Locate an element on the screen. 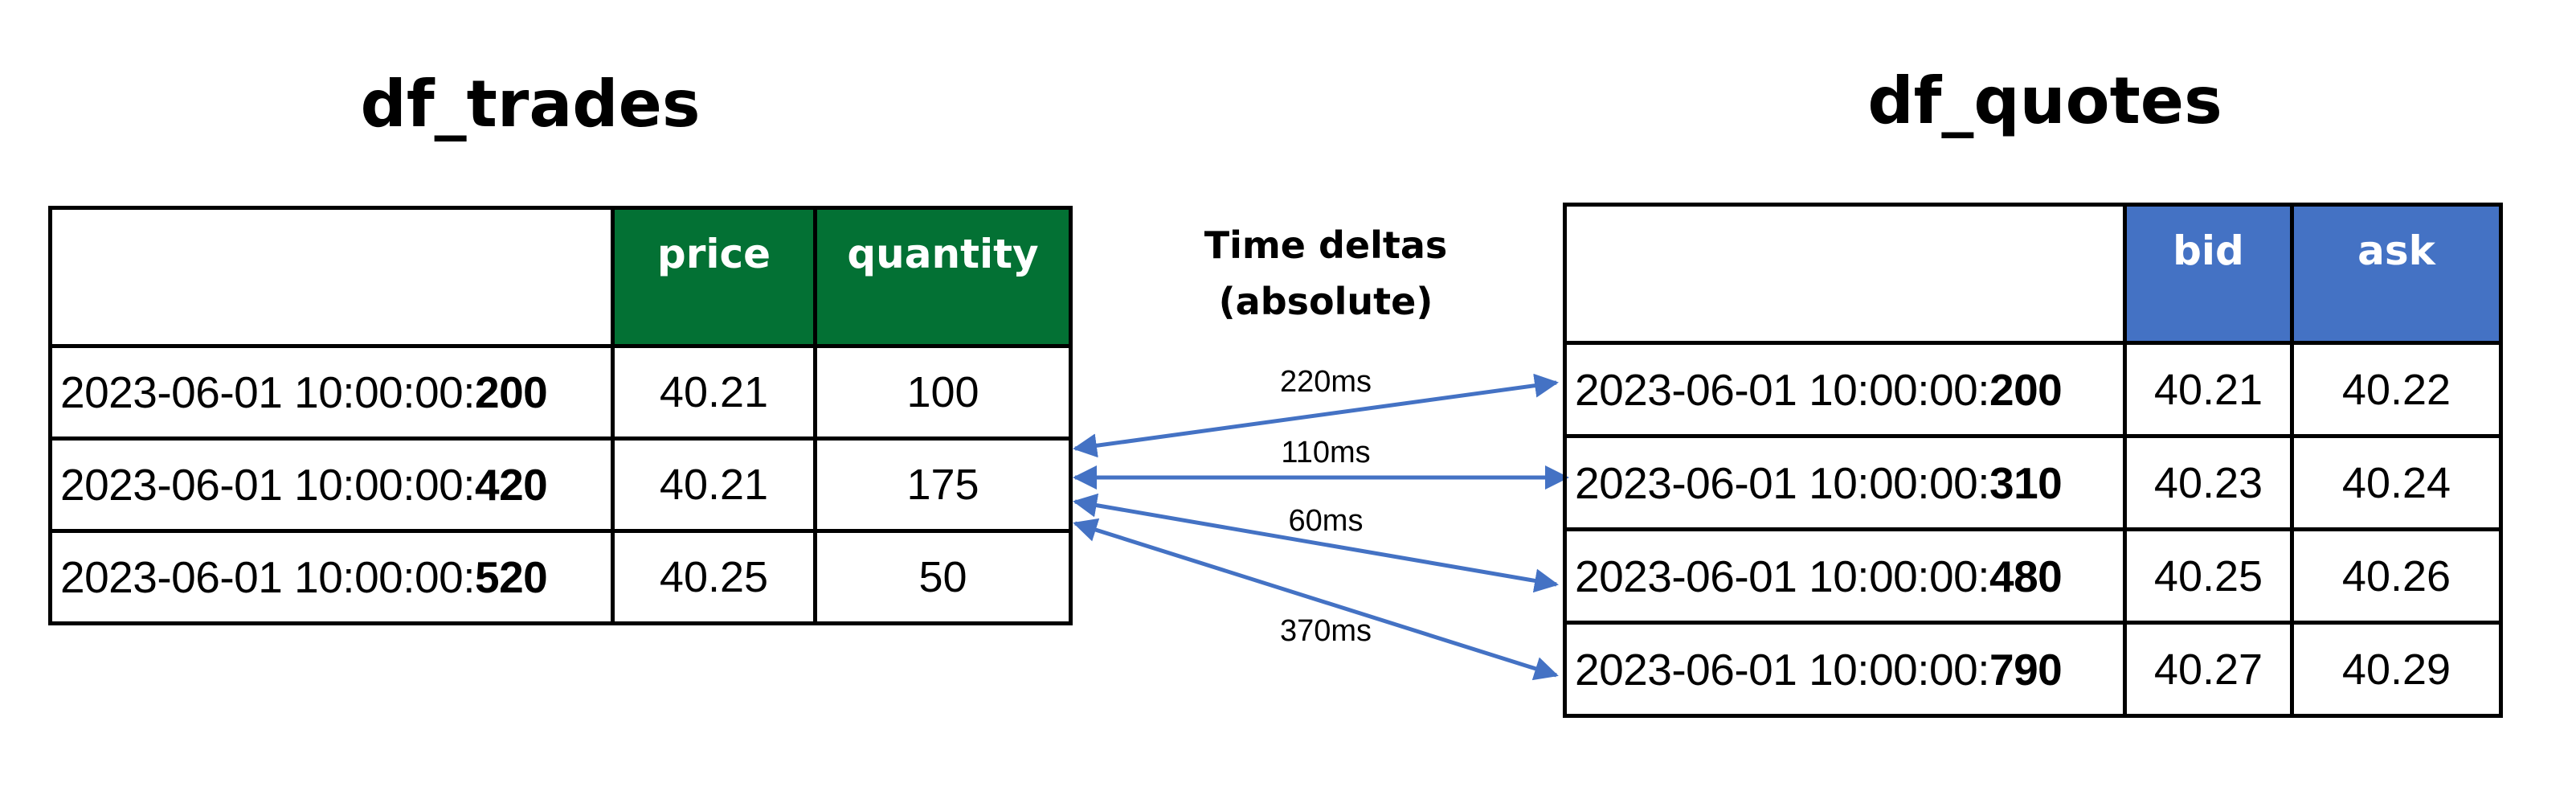 The height and width of the screenshot is (791, 2576). trade-timestamp: 2023-06-01 10:00:00:200 is located at coordinates (331, 392).